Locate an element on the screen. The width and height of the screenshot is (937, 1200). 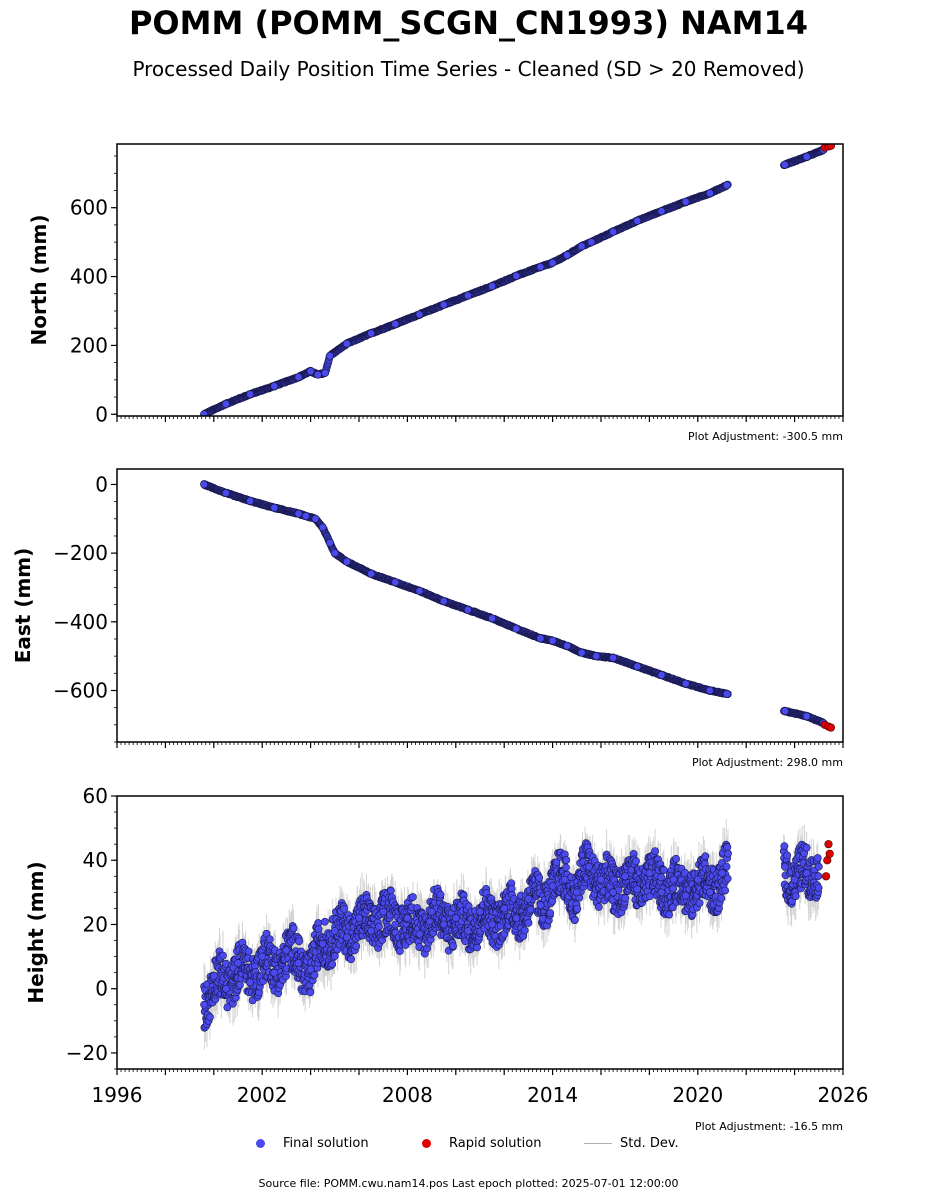
north-ytick-label: 600 is located at coordinates (89, 208).